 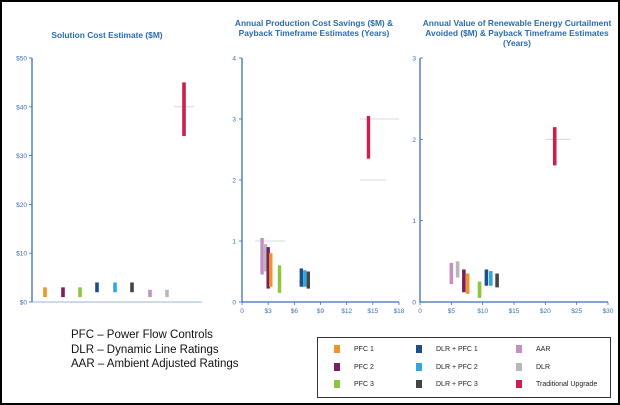 I want to click on legend-item-pfc-3: PFC 3, so click(x=354, y=384).